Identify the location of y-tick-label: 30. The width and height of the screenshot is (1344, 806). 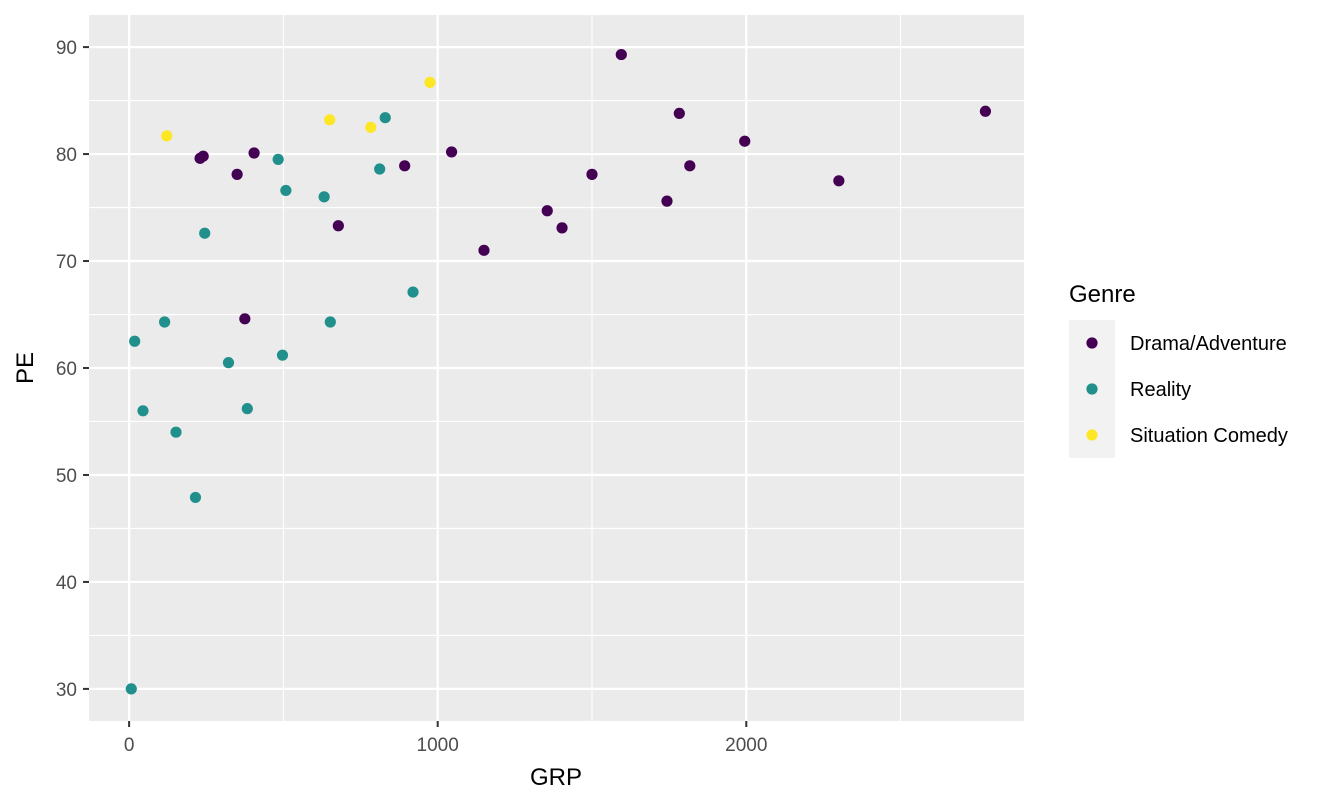
(66, 690).